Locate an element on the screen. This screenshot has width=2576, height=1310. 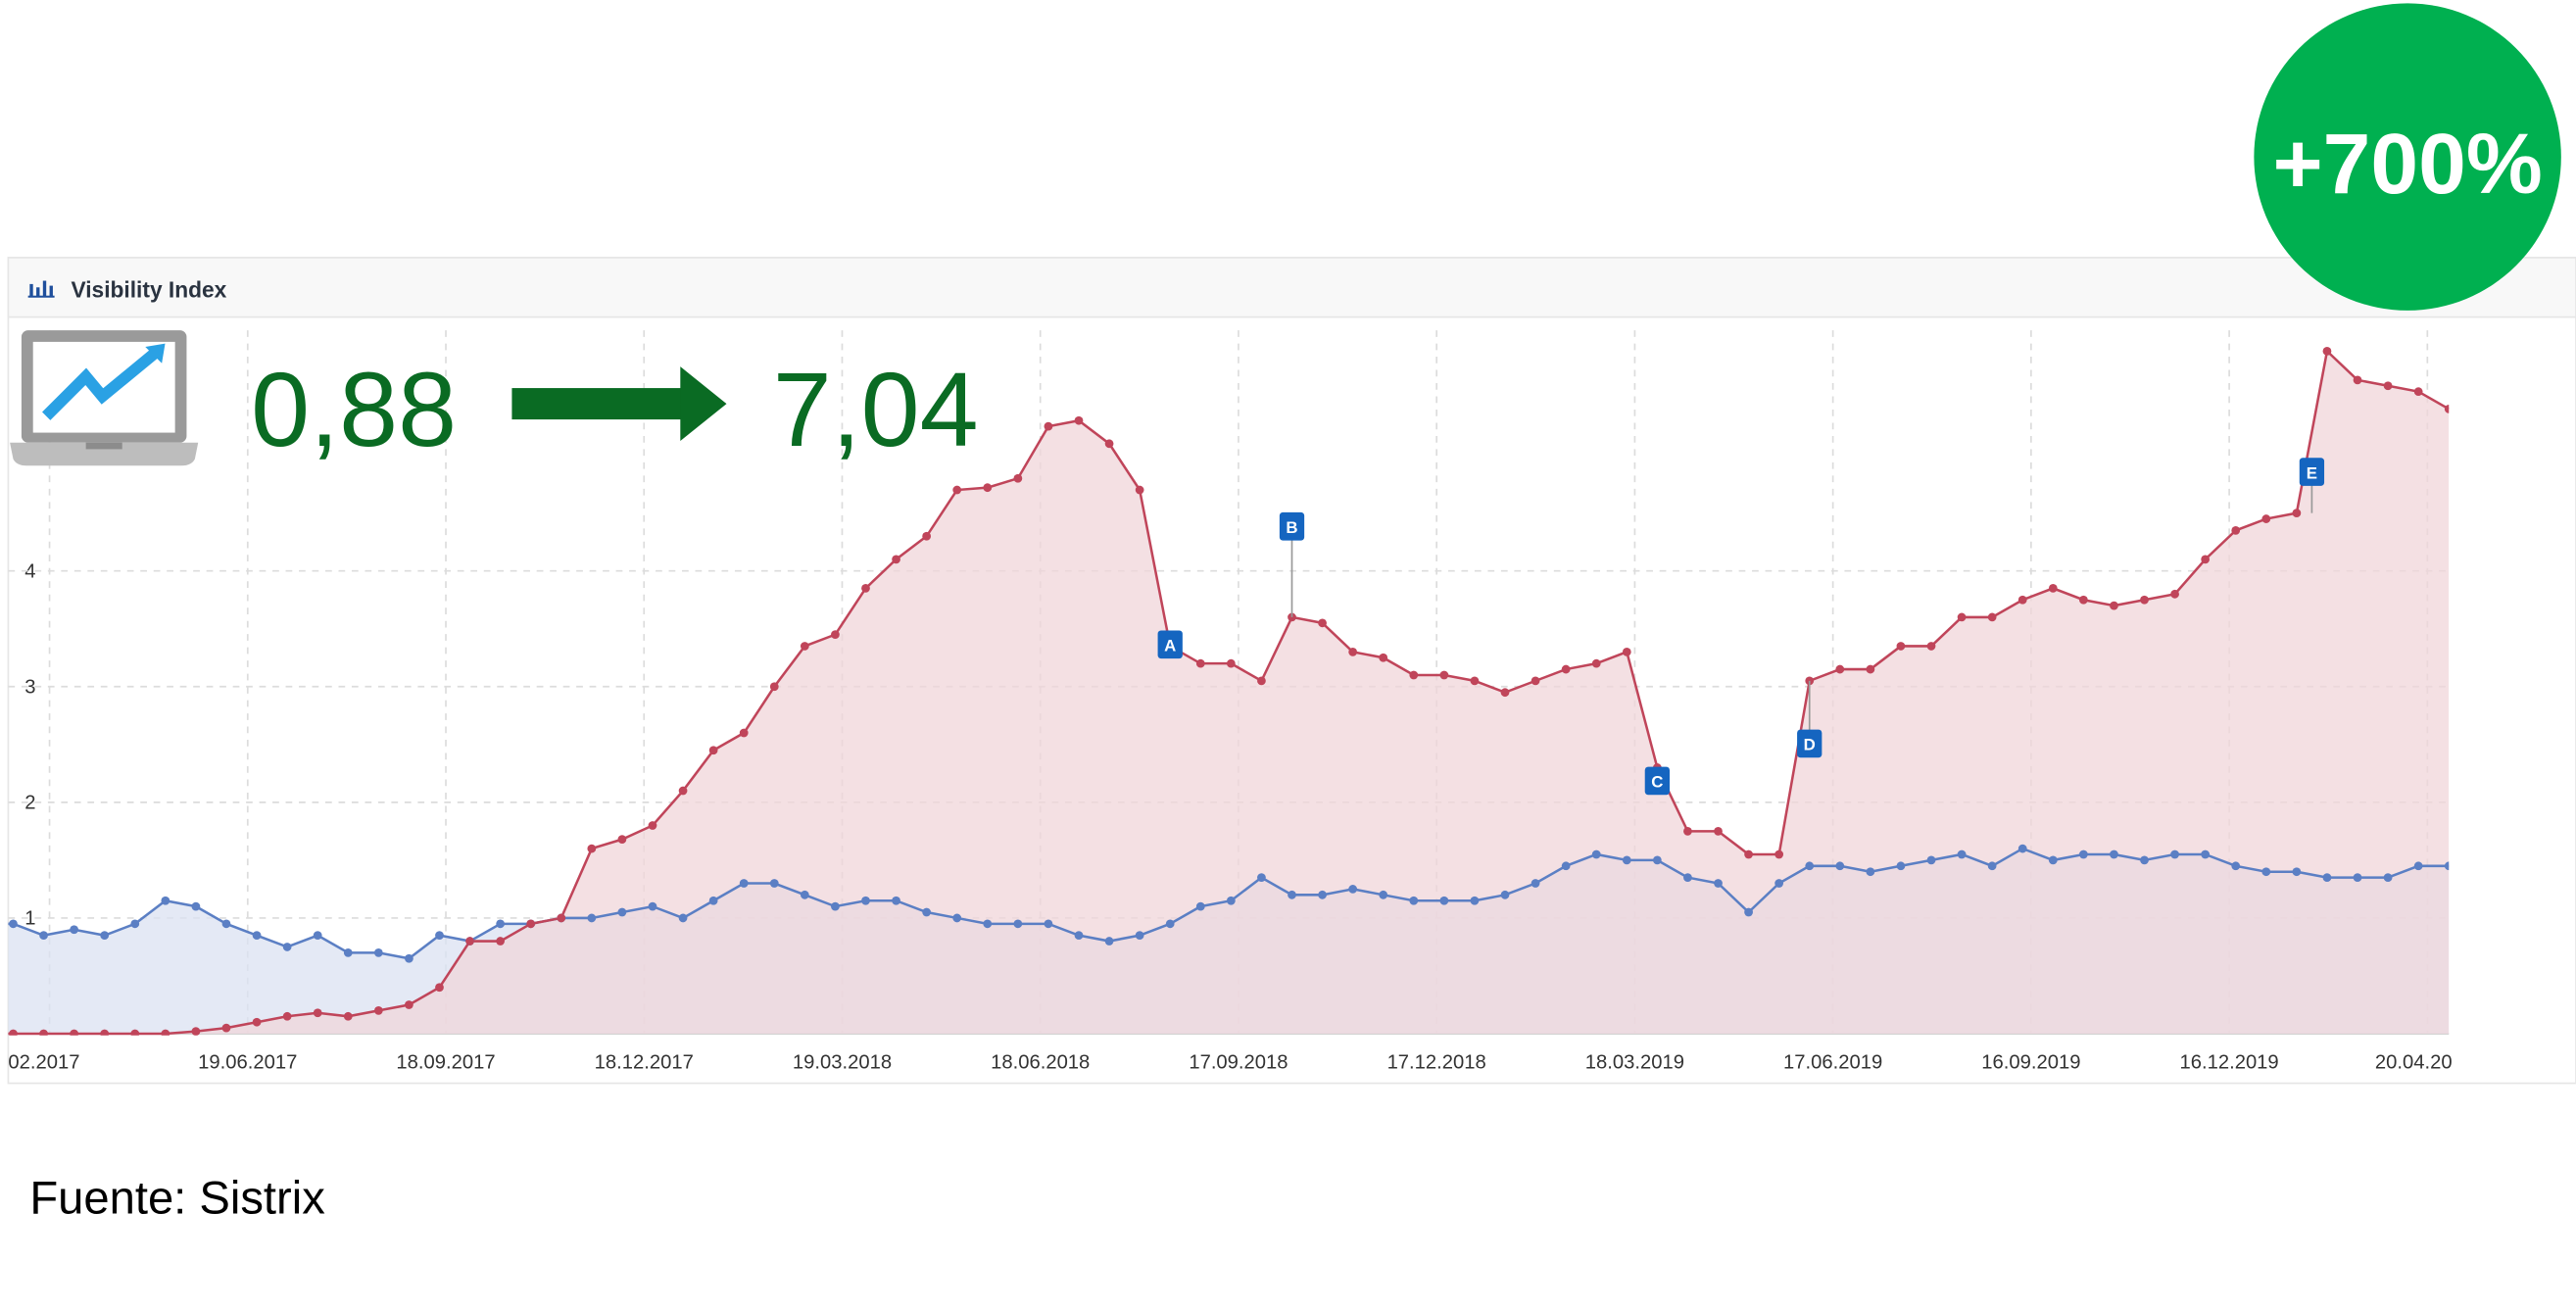
x-tick-label: 18.12.2017 is located at coordinates (644, 1062).